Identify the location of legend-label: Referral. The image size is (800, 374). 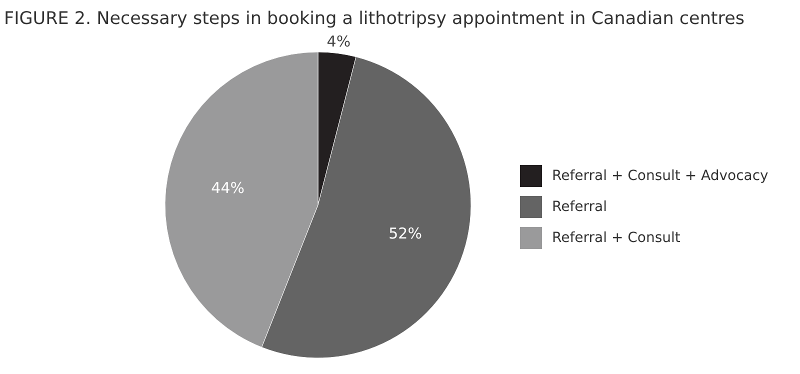
(579, 207).